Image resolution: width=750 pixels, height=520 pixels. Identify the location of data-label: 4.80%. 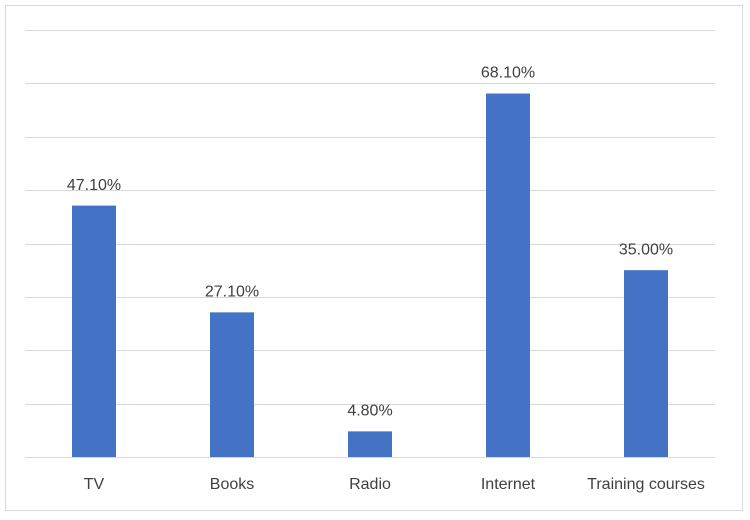
(369, 411).